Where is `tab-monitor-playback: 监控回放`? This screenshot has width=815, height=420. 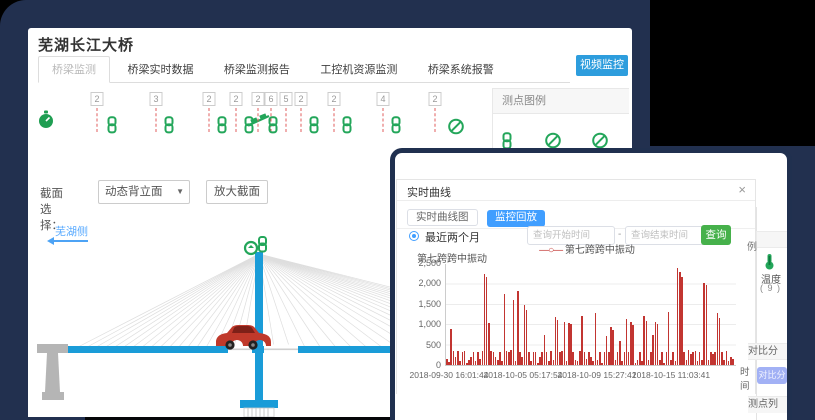 tab-monitor-playback: 监控回放 is located at coordinates (515, 218).